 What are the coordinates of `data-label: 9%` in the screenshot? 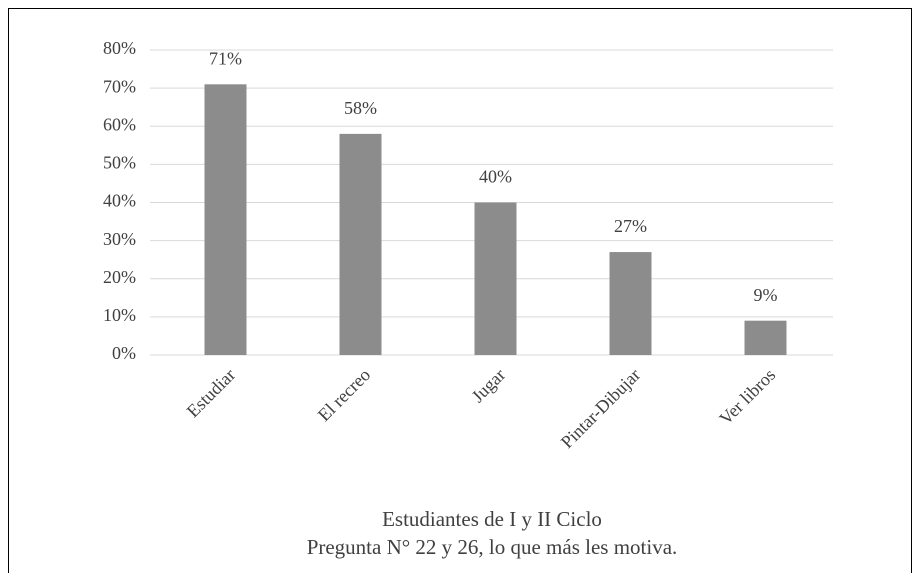 It's located at (766, 295).